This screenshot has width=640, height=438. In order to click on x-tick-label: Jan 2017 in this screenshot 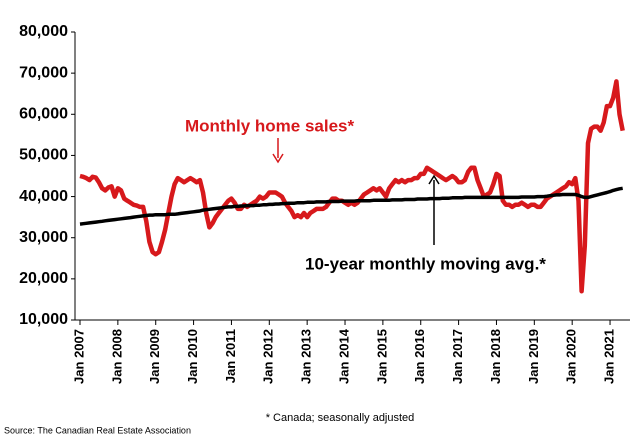, I will do `click(457, 356)`.